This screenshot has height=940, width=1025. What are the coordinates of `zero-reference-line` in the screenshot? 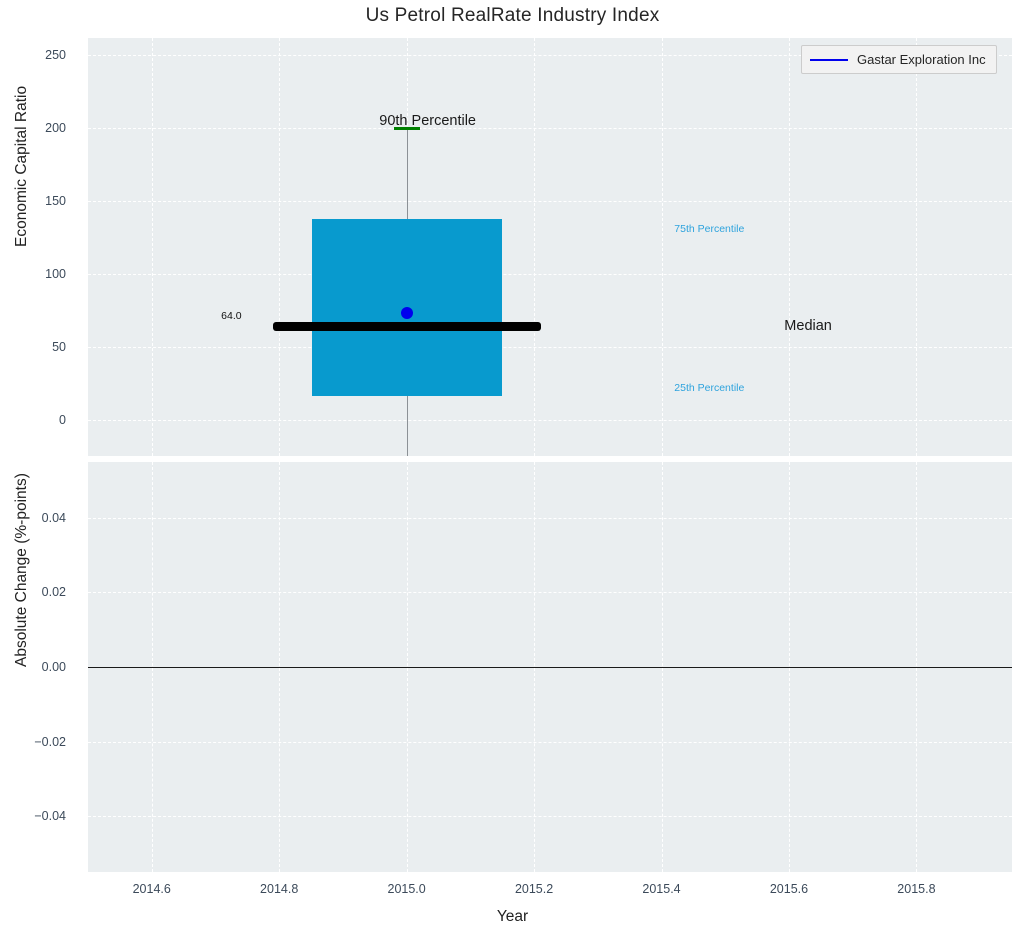 It's located at (550, 667).